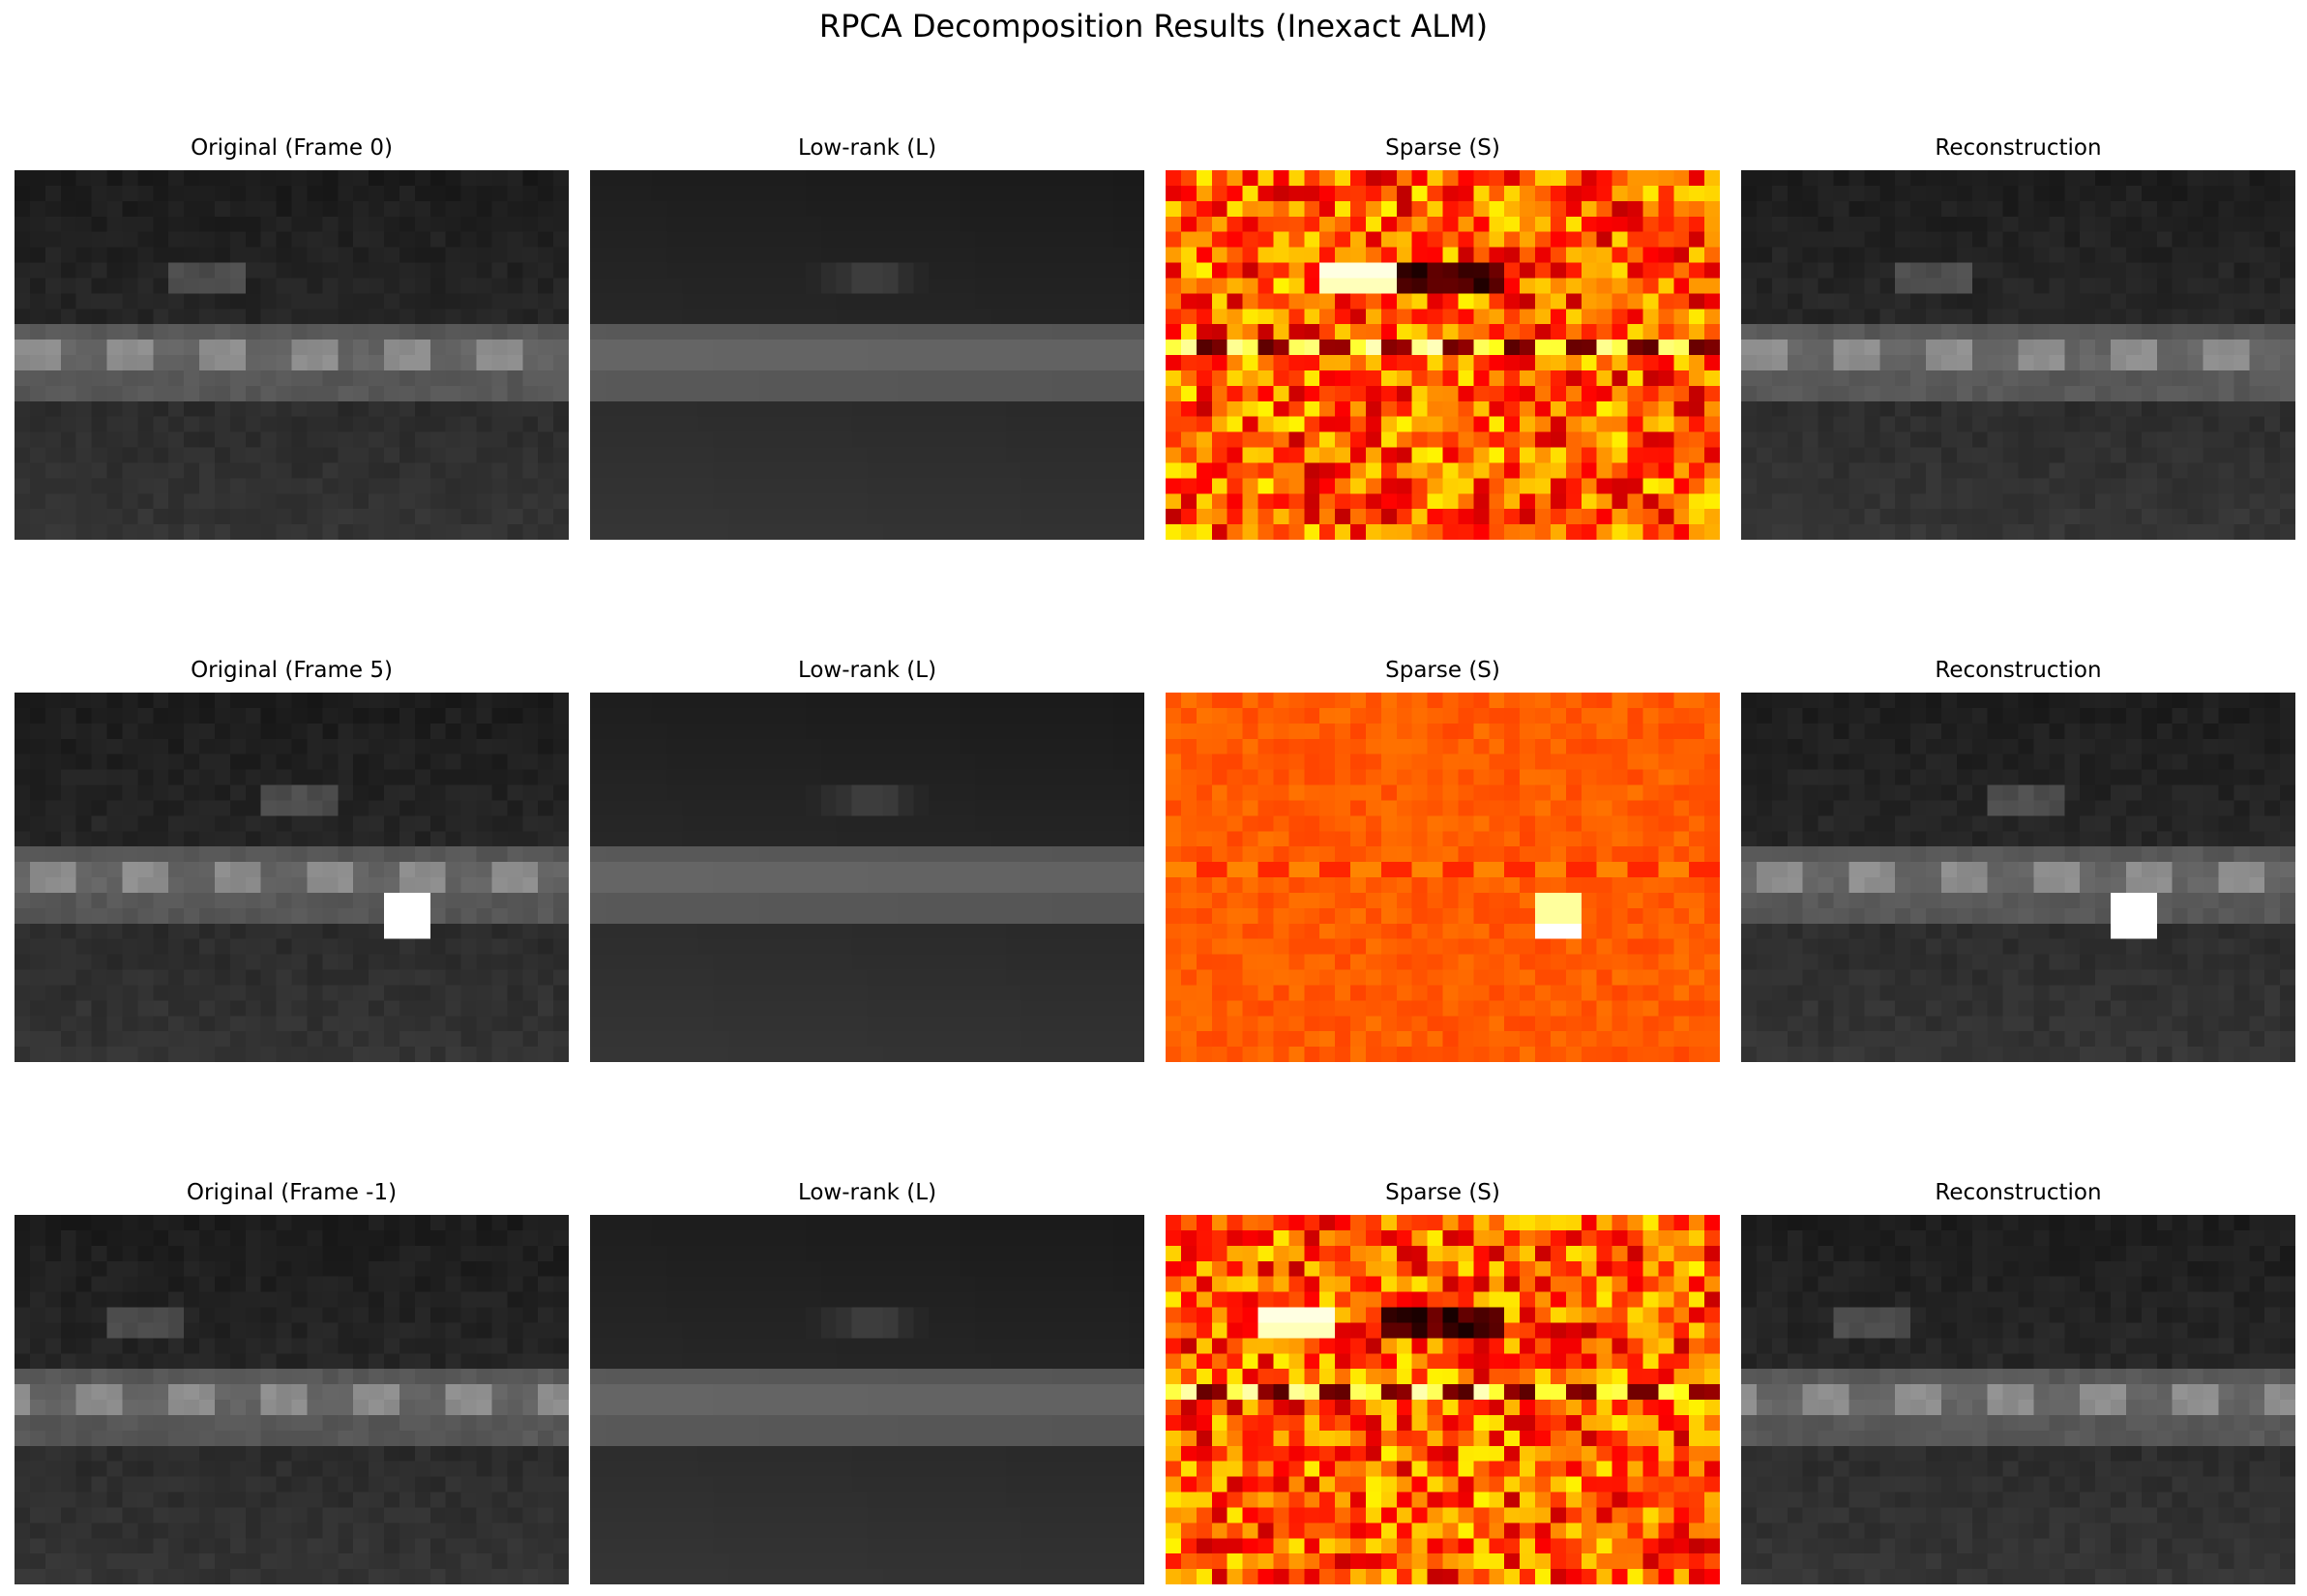 The width and height of the screenshot is (2307, 1596). I want to click on panel-original-frame-minus-1: Original (Frame -1), so click(292, 1382).